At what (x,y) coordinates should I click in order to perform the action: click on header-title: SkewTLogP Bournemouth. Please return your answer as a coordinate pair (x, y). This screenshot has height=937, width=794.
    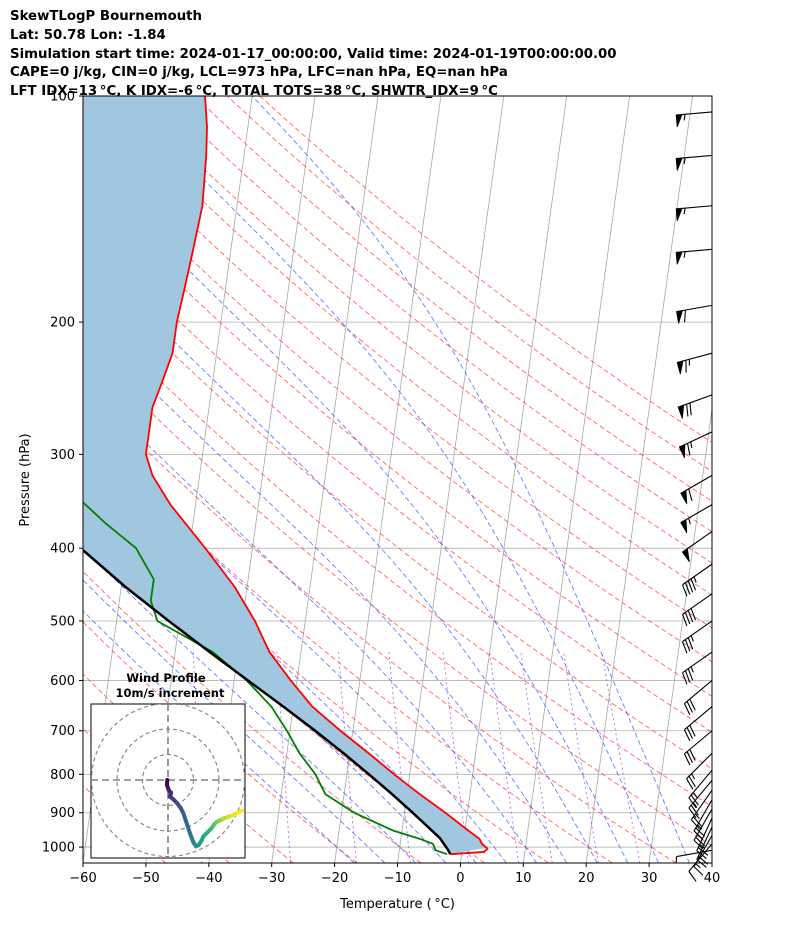
    Looking at the image, I should click on (106, 16).